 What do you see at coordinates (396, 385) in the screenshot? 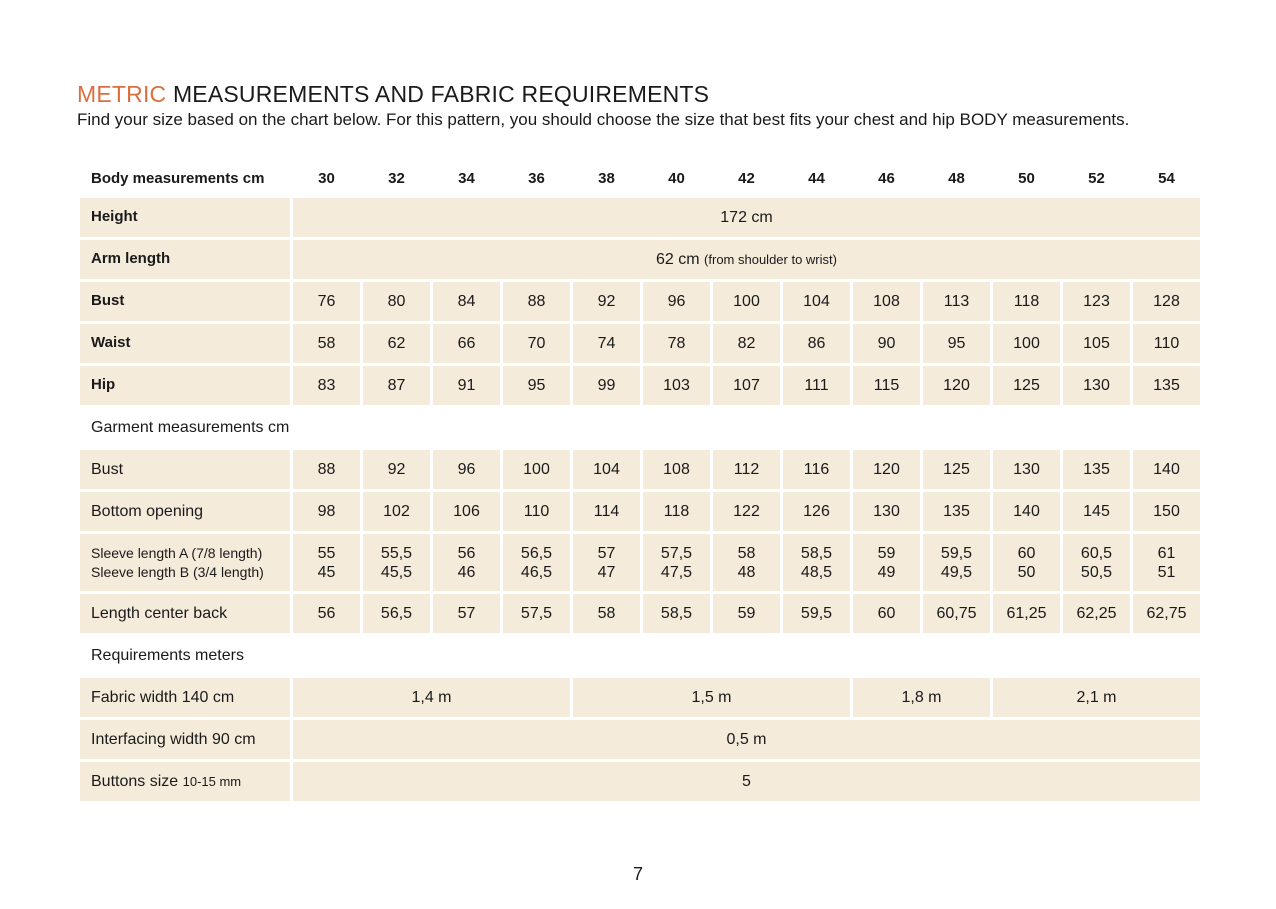
I see `cell-value: 87` at bounding box center [396, 385].